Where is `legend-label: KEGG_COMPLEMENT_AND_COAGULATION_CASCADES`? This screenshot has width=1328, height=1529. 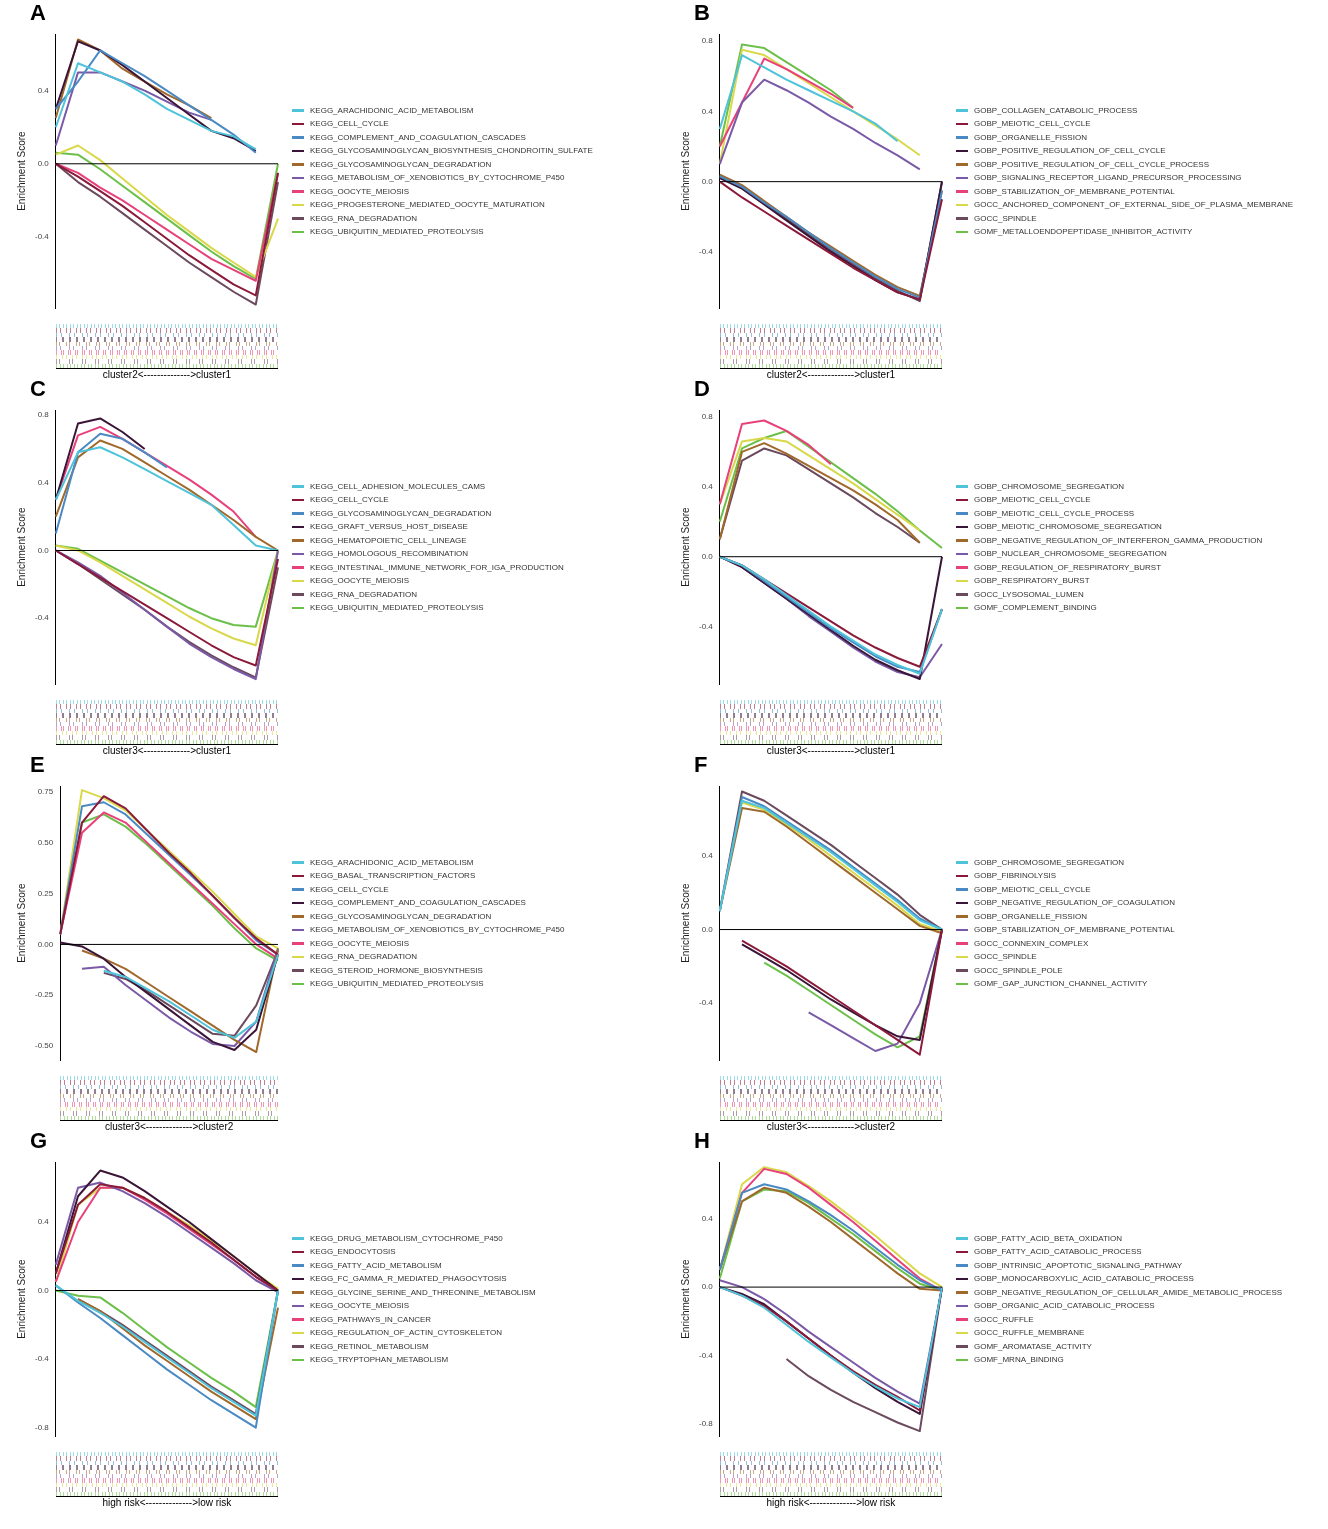 legend-label: KEGG_COMPLEMENT_AND_COAGULATION_CASCADES is located at coordinates (418, 903).